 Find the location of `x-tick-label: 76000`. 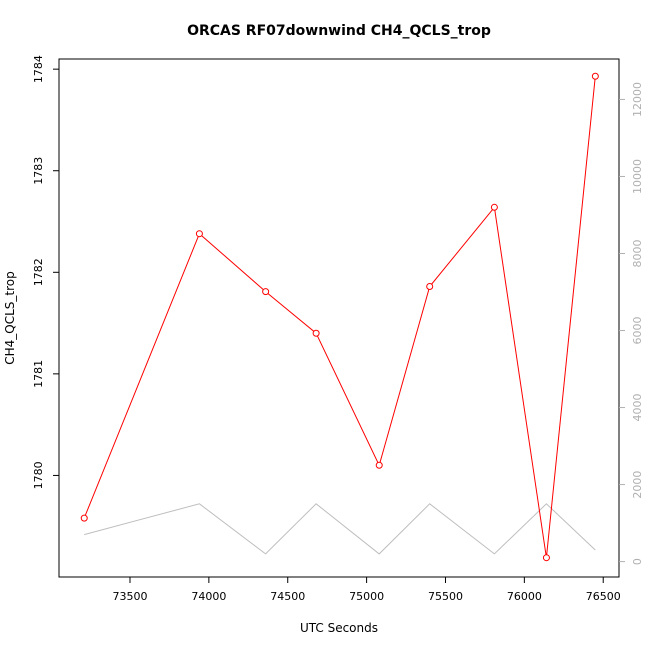

x-tick-label: 76000 is located at coordinates (524, 596).